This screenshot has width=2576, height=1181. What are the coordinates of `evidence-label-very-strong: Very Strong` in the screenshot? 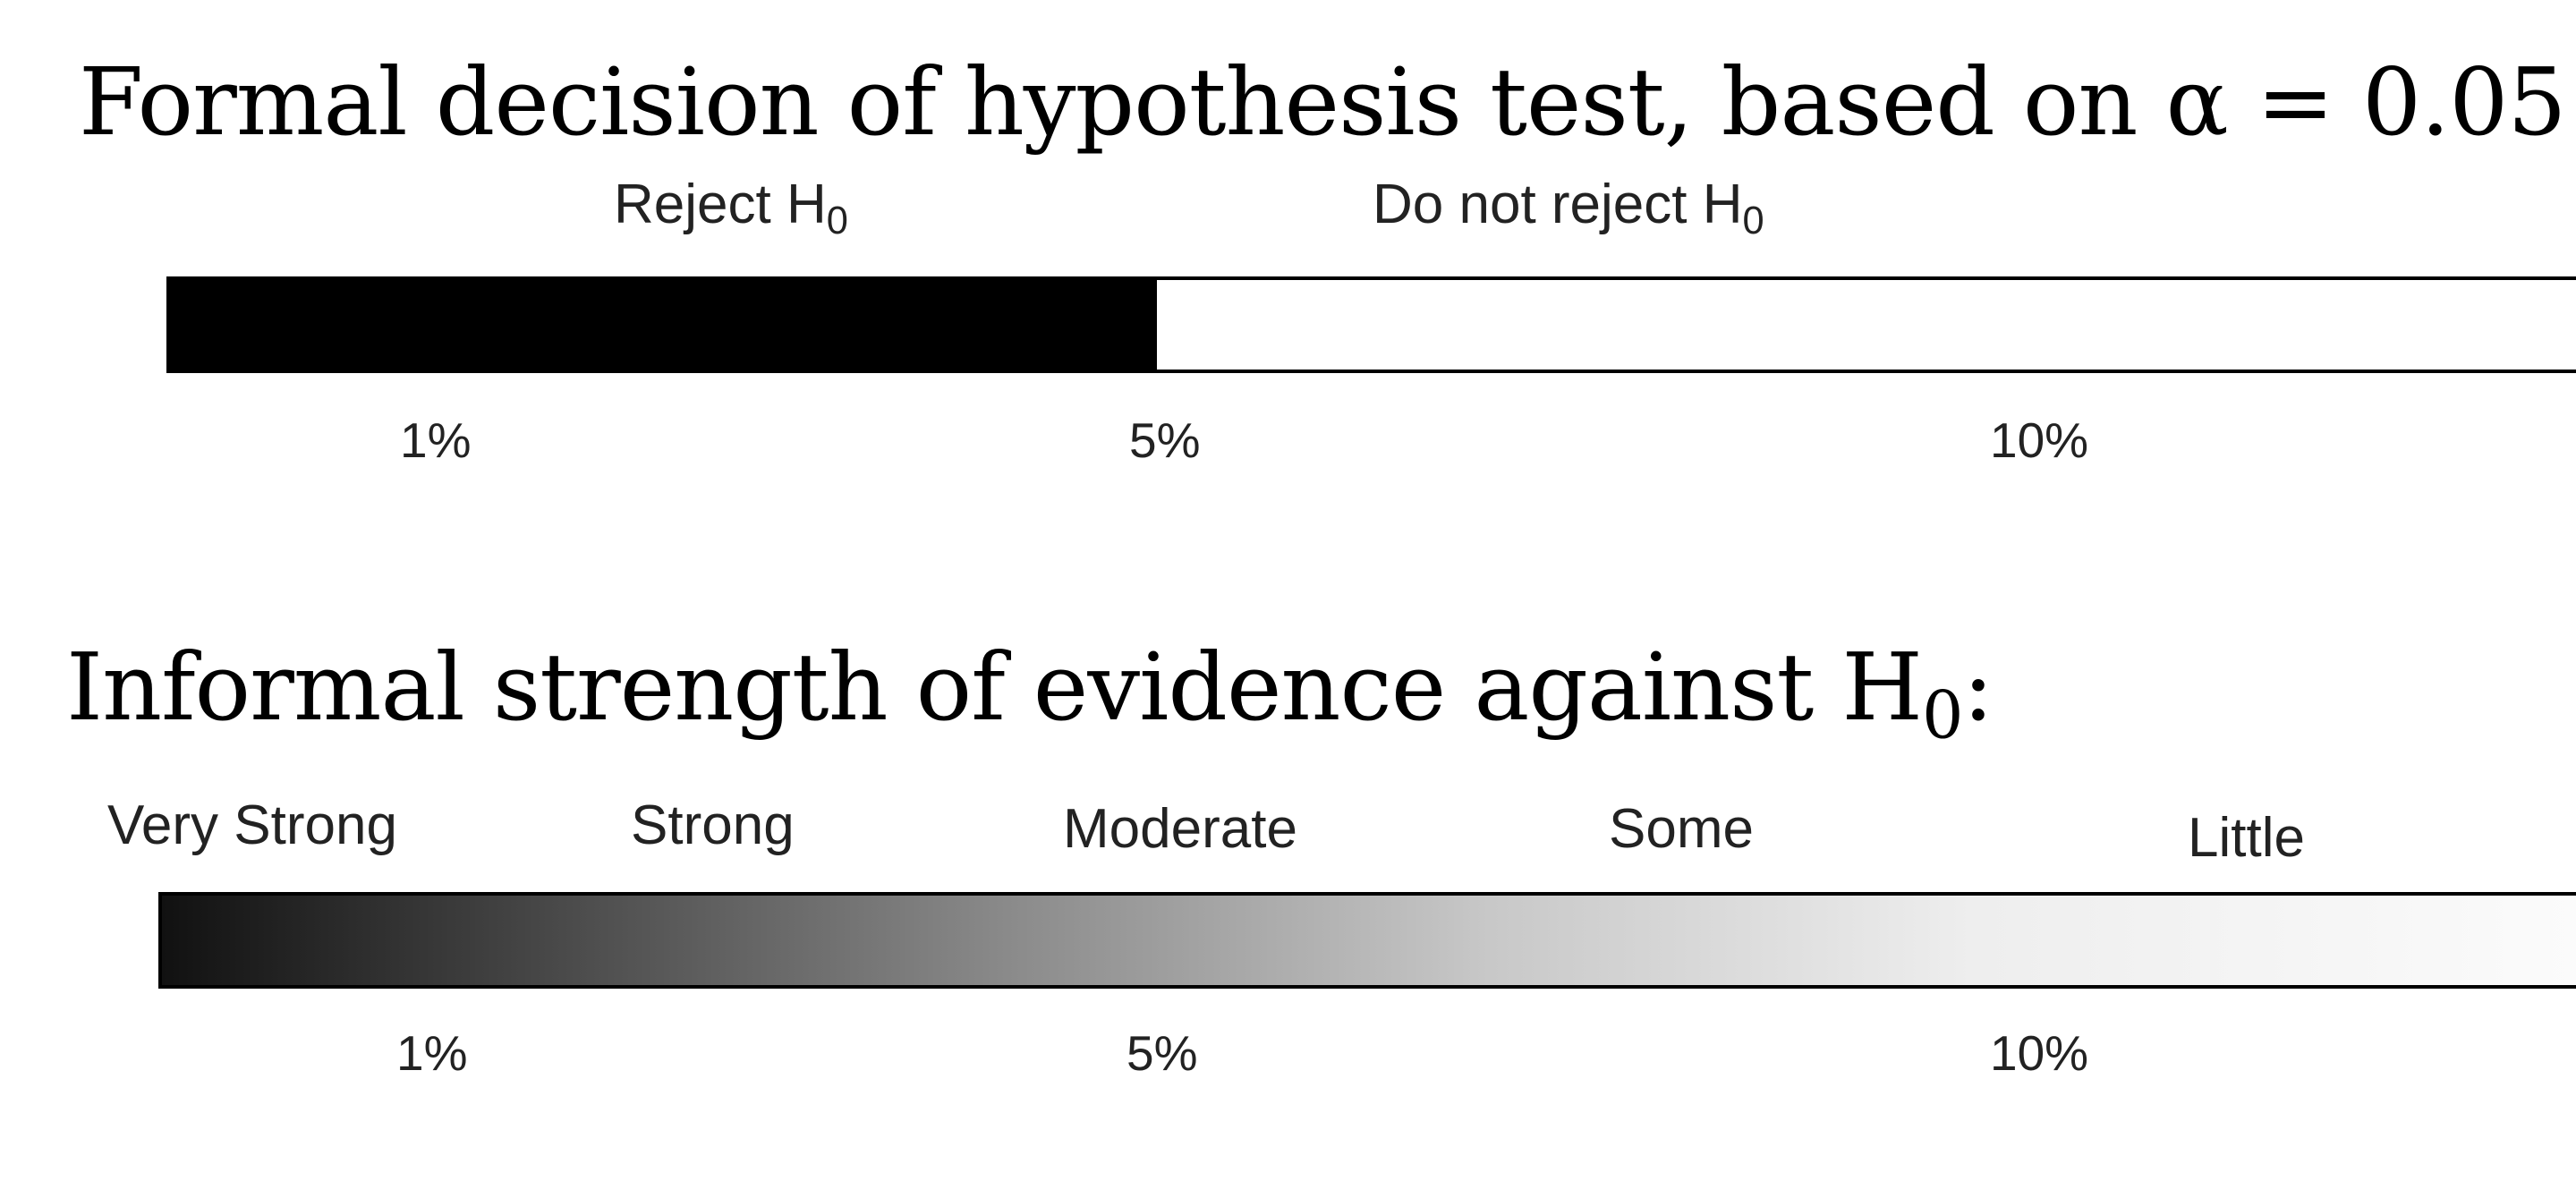 It's located at (252, 825).